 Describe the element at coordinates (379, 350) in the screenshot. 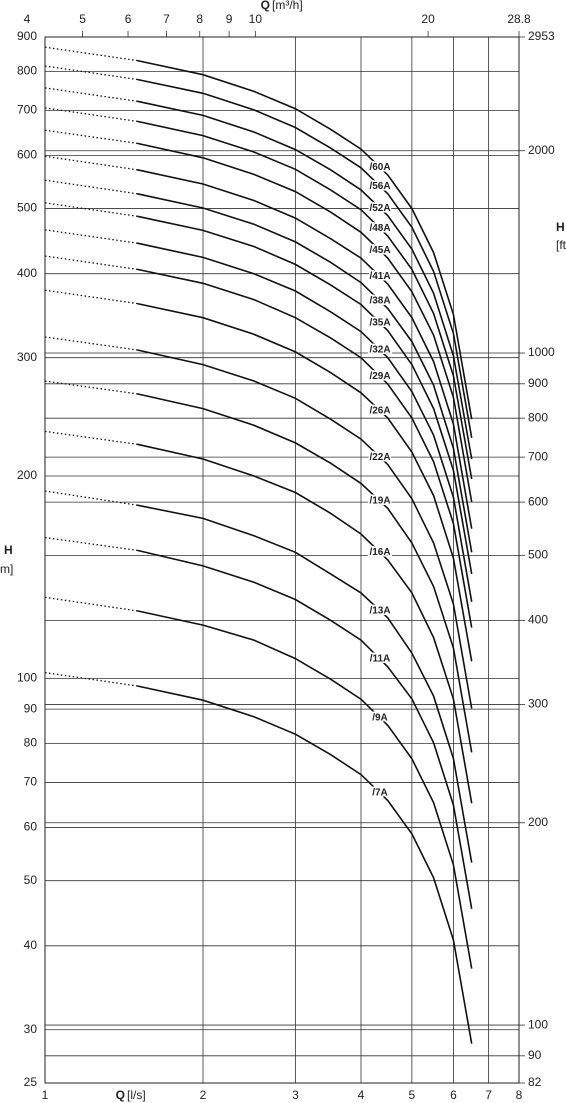

I see `curve-label: /32A` at that location.